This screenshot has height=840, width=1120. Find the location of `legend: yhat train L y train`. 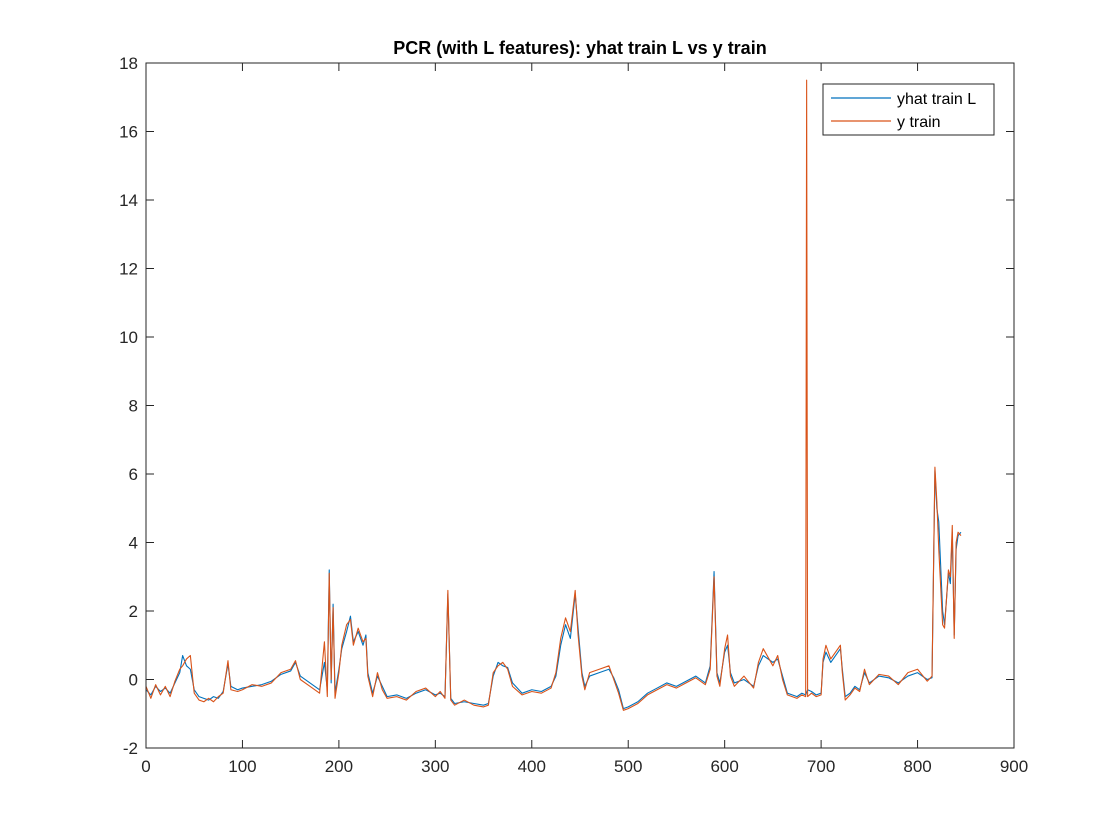

legend: yhat train L y train is located at coordinates (908, 109).